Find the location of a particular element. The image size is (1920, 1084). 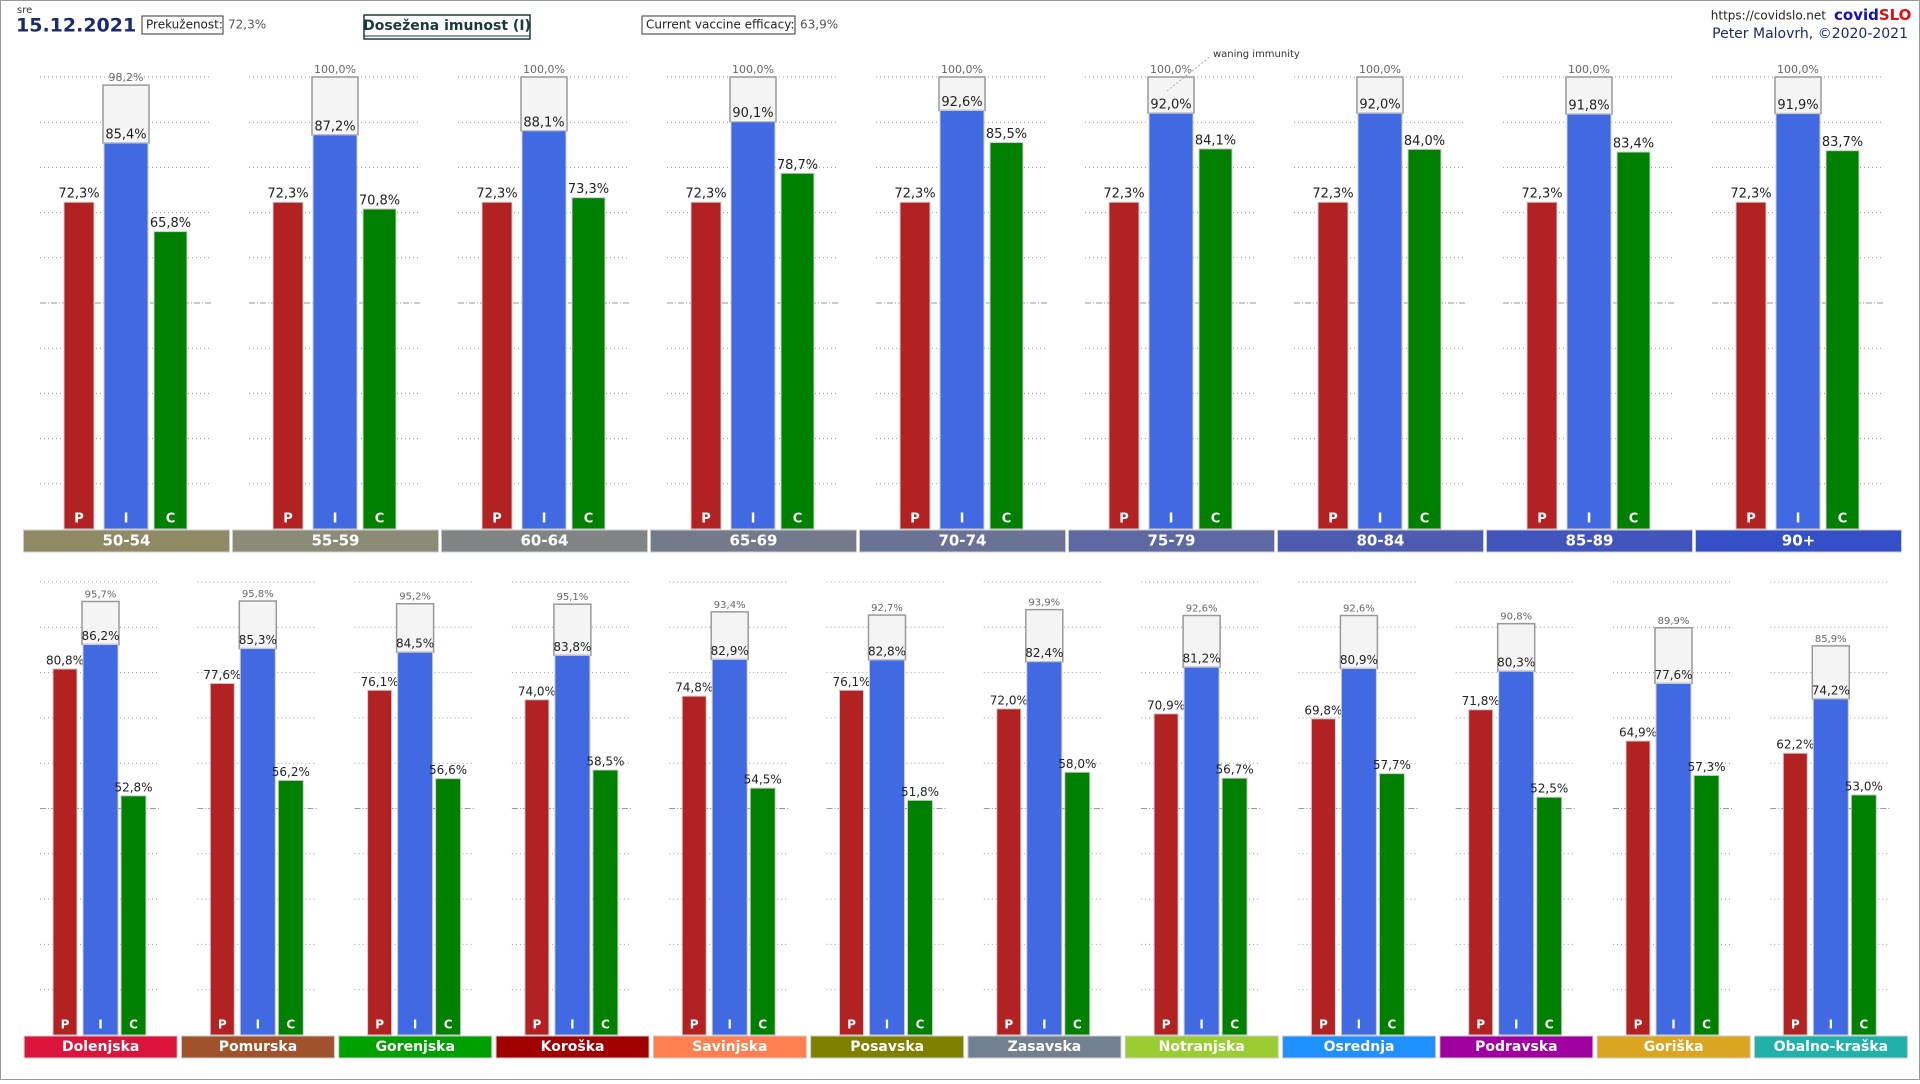

value-label: 54,5% is located at coordinates (763, 780).